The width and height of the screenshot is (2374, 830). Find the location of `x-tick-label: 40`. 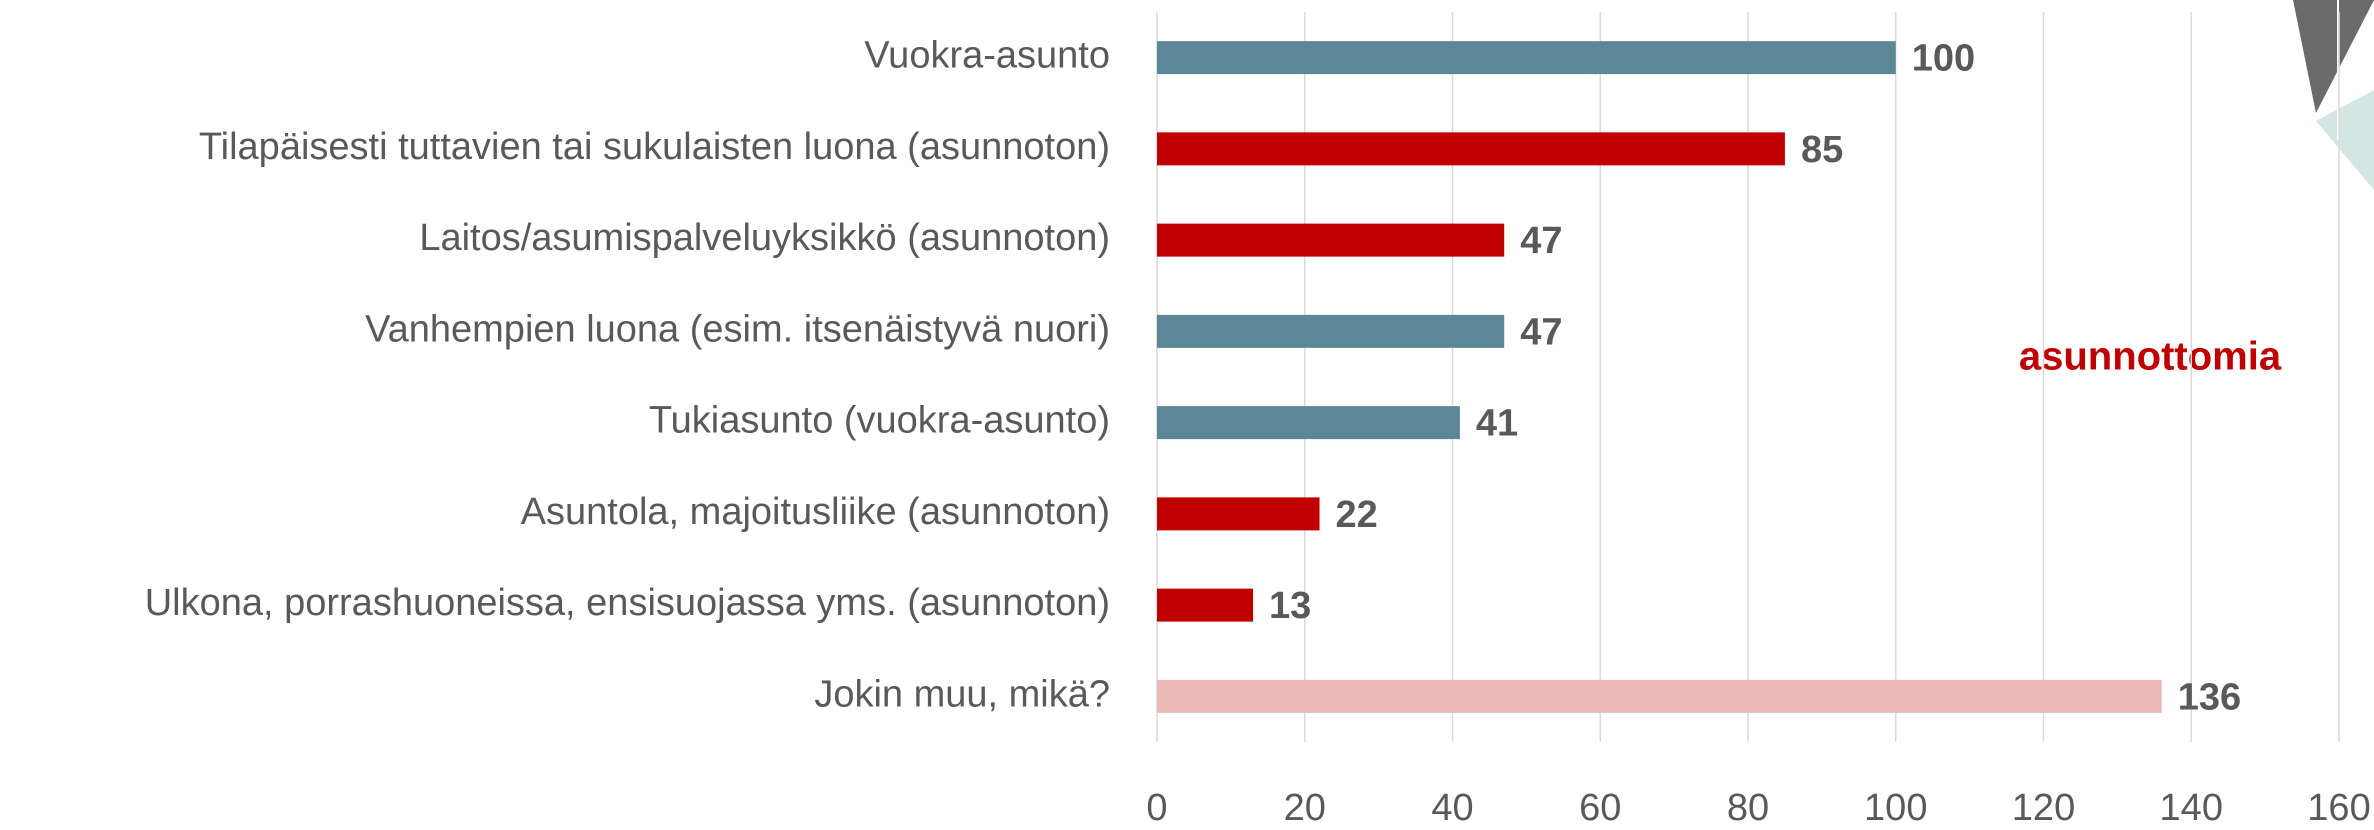

x-tick-label: 40 is located at coordinates (1452, 808).